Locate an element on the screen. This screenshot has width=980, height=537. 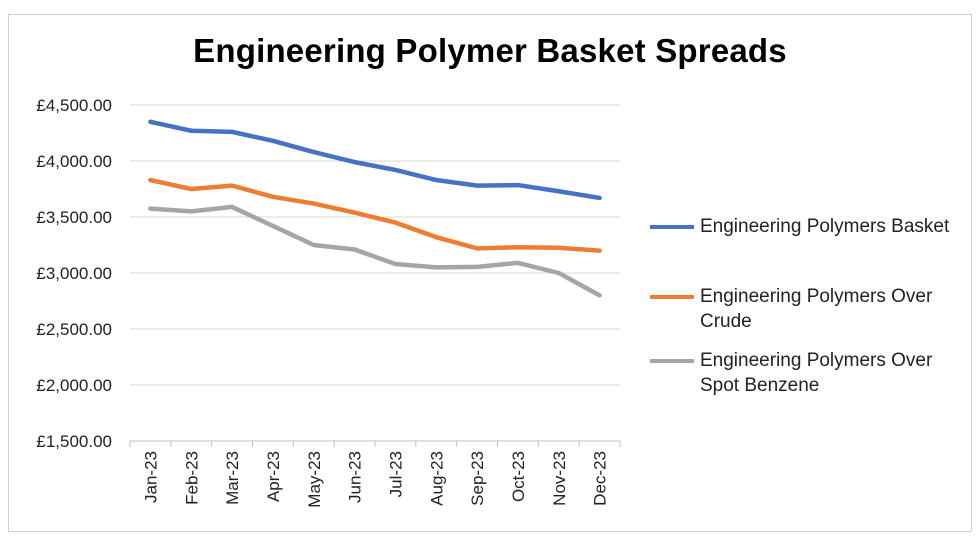
legend-label: Engineering Polymers Basket is located at coordinates (825, 226).